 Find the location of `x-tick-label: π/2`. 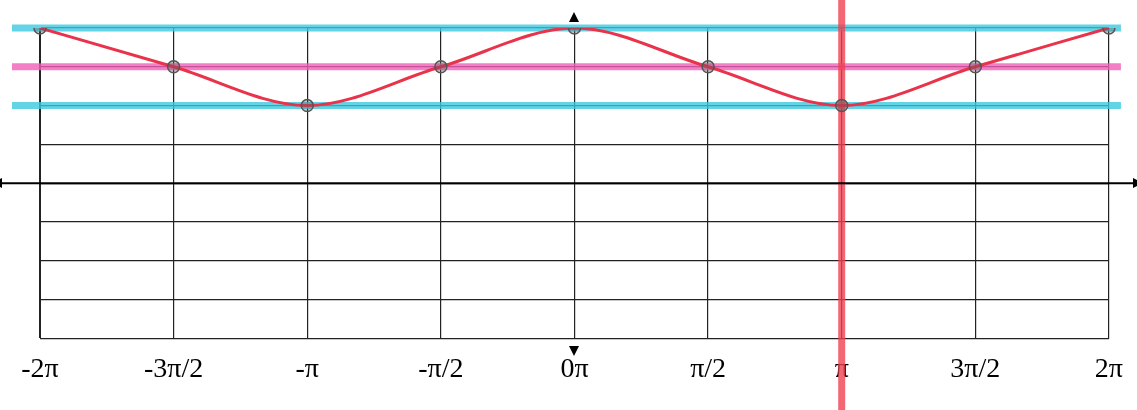

x-tick-label: π/2 is located at coordinates (708, 367).